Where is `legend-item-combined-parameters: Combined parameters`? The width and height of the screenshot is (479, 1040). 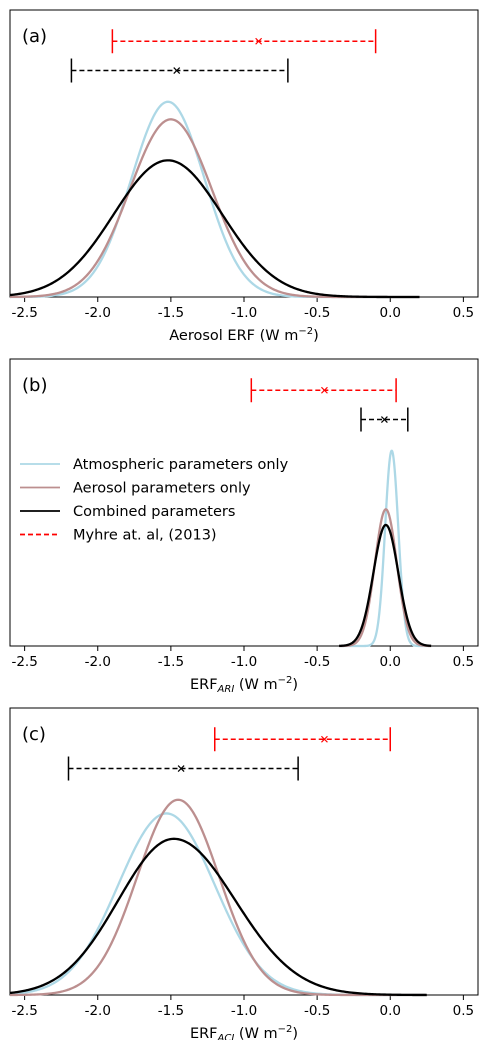 legend-item-combined-parameters: Combined parameters is located at coordinates (127, 512).